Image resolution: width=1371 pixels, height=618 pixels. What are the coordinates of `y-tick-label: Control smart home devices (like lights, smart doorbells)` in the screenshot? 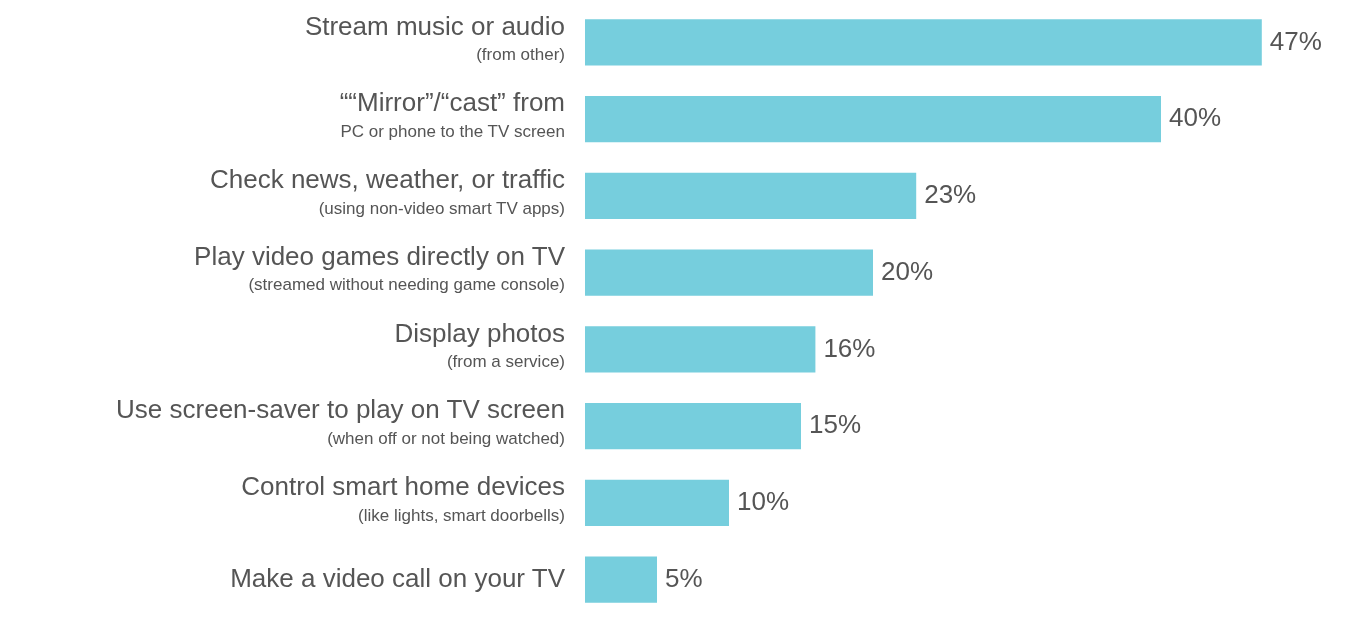 It's located at (403, 498).